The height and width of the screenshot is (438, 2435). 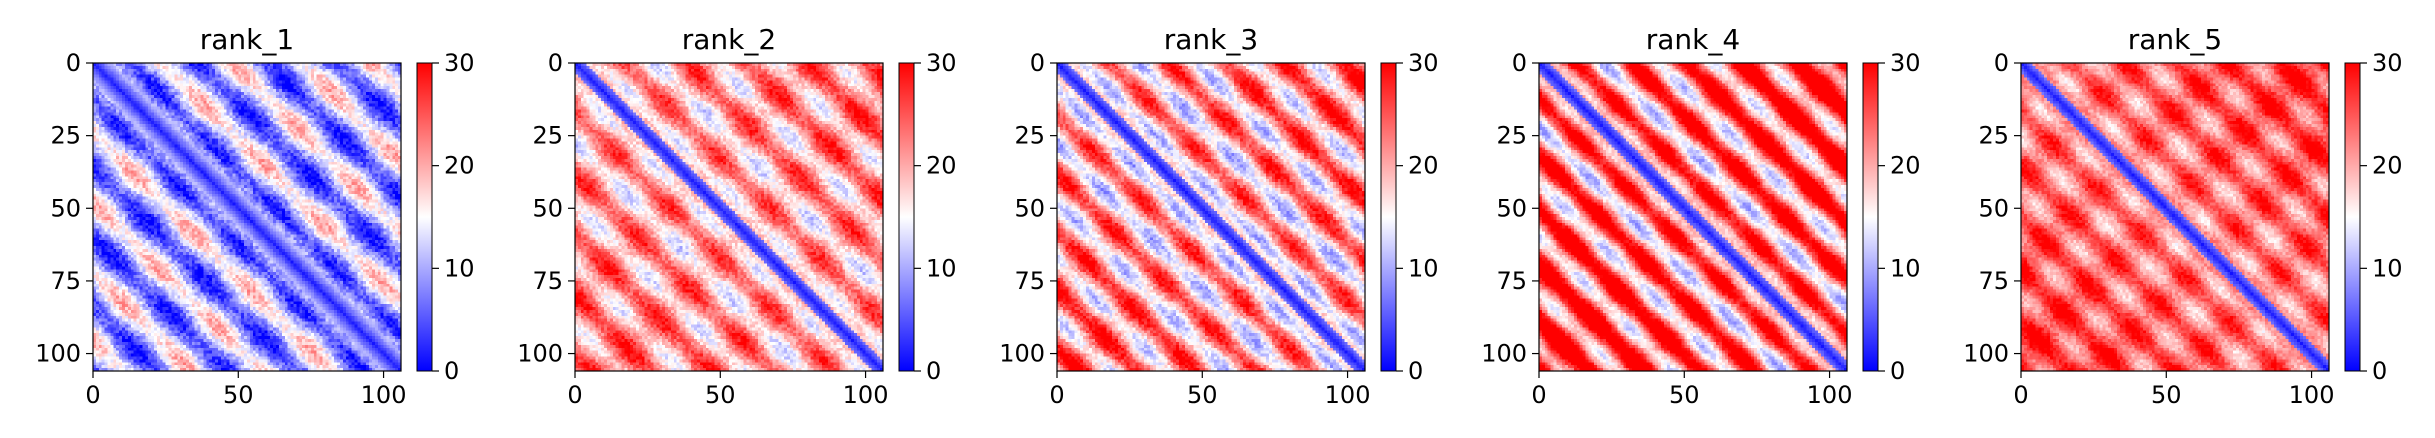 What do you see at coordinates (1693, 39) in the screenshot?
I see `chart-title: rank_4` at bounding box center [1693, 39].